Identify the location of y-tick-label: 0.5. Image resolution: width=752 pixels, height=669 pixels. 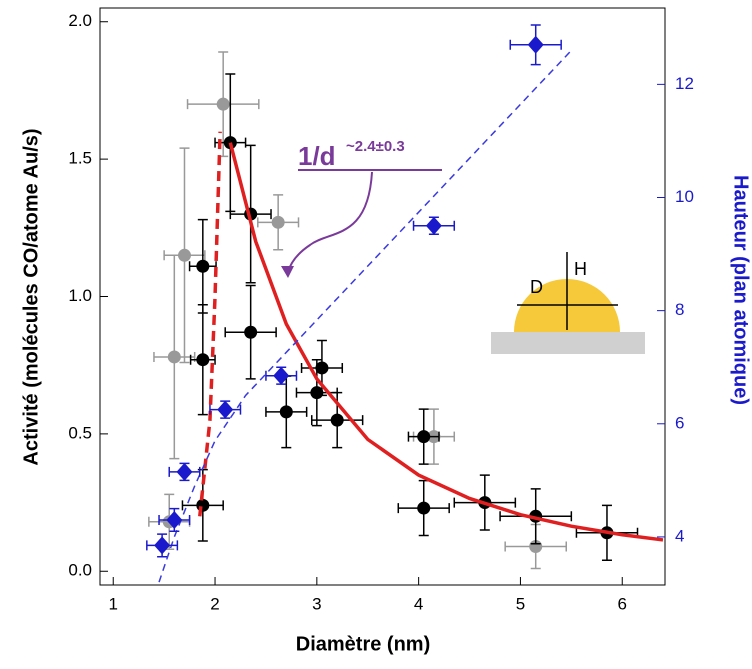
(80, 432).